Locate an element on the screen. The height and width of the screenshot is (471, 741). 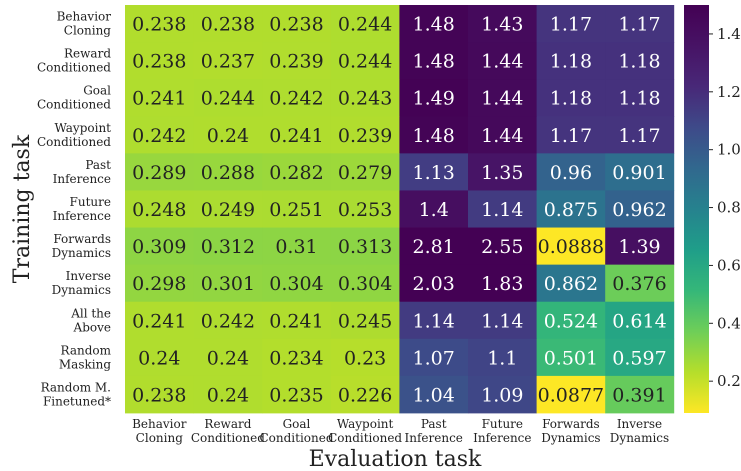
cell-value: 0.597 is located at coordinates (639, 358).